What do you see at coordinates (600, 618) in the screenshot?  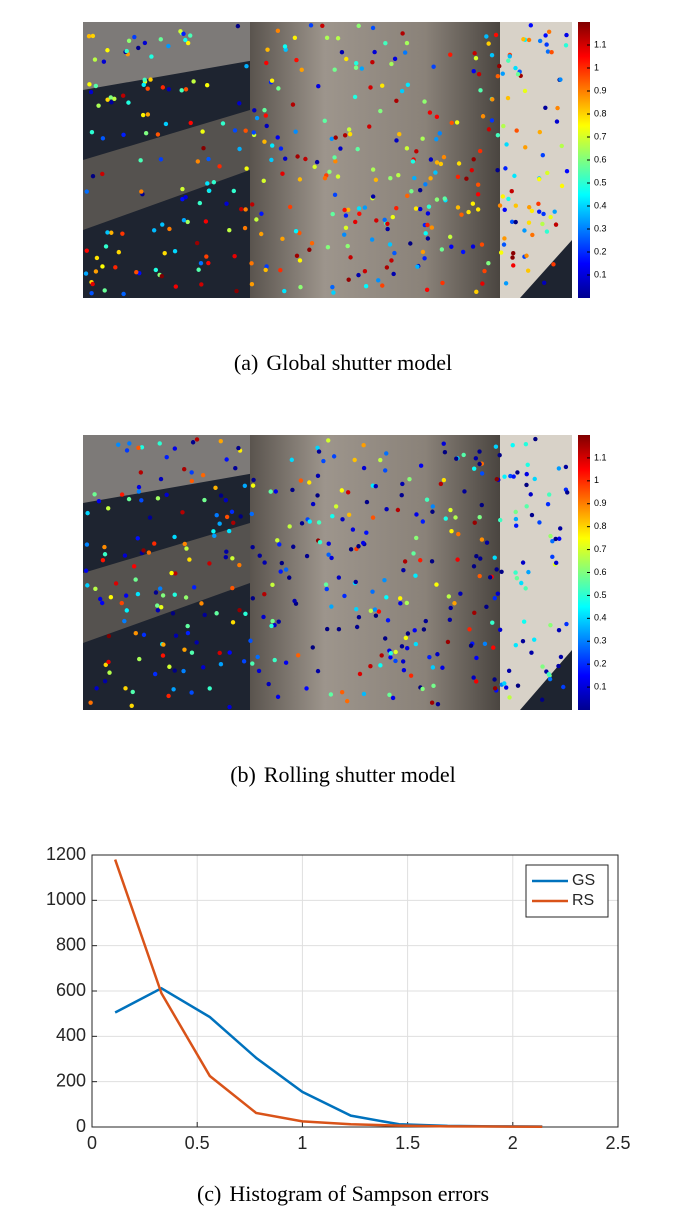 I see `colorbar-tick-label: 0.4` at bounding box center [600, 618].